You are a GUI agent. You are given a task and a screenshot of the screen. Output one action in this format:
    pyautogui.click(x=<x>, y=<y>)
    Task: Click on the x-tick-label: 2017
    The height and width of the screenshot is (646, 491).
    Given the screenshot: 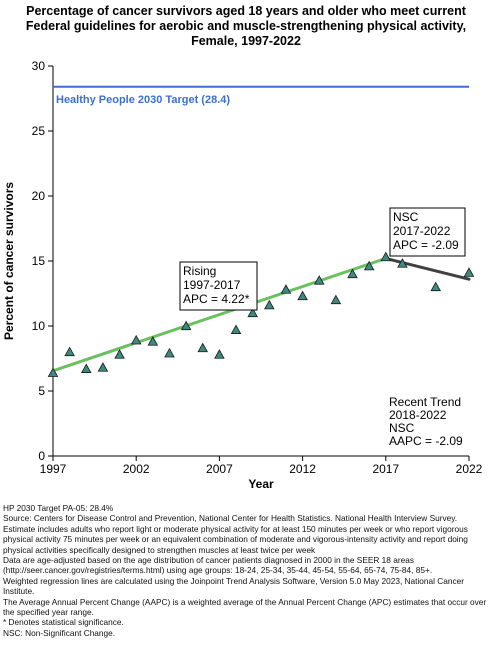 What is the action you would take?
    pyautogui.click(x=385, y=469)
    